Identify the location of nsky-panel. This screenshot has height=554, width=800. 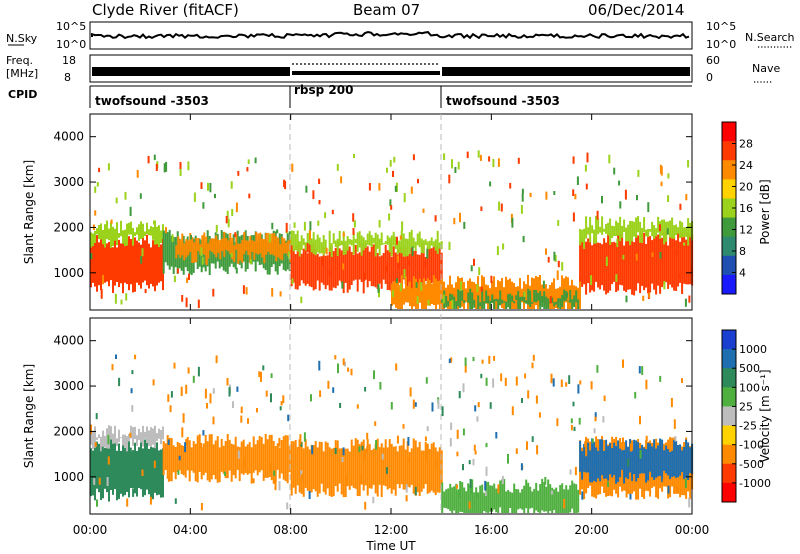
(391, 35).